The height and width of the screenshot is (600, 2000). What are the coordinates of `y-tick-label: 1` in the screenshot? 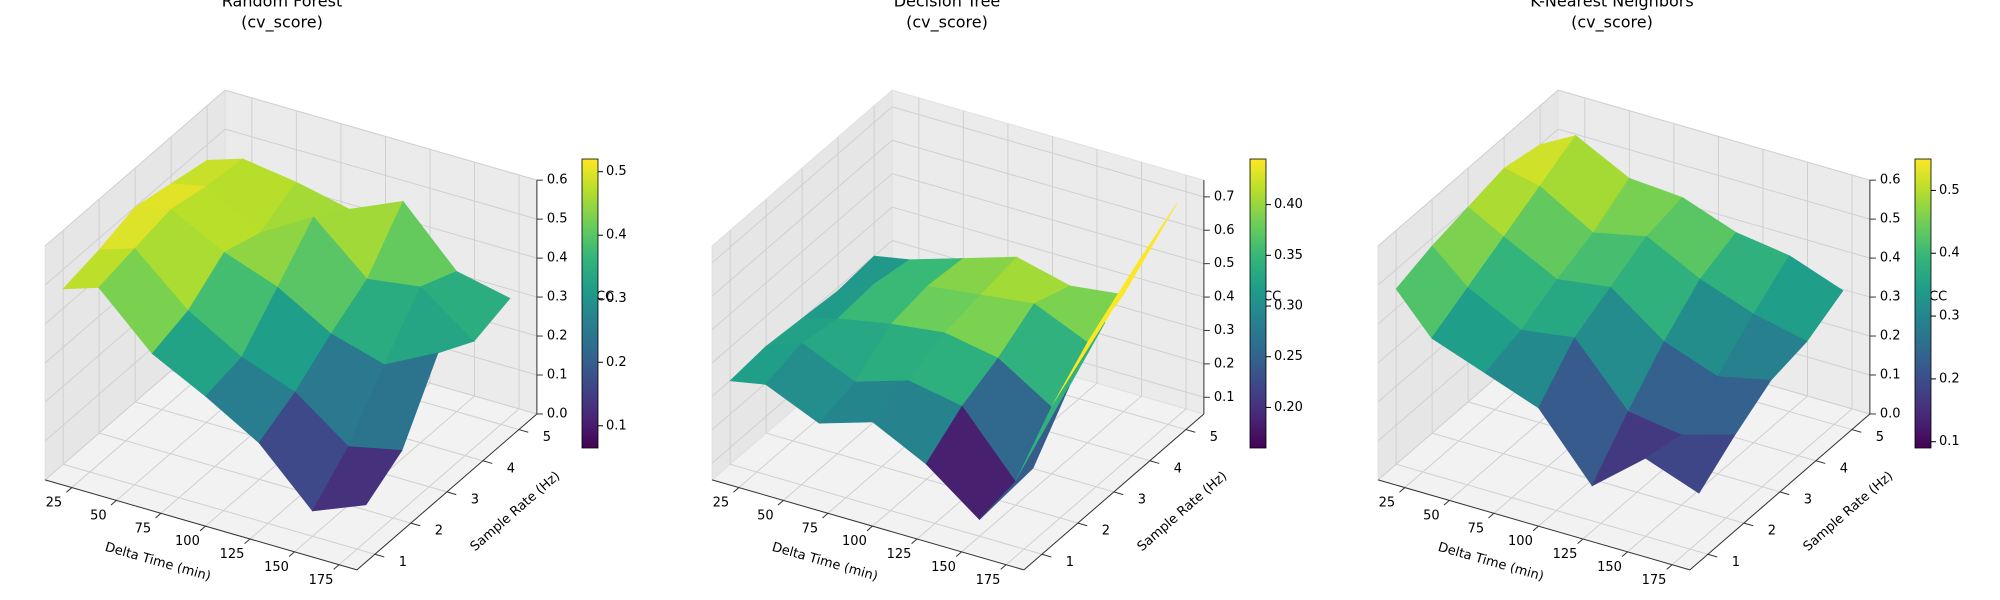 It's located at (1070, 562).